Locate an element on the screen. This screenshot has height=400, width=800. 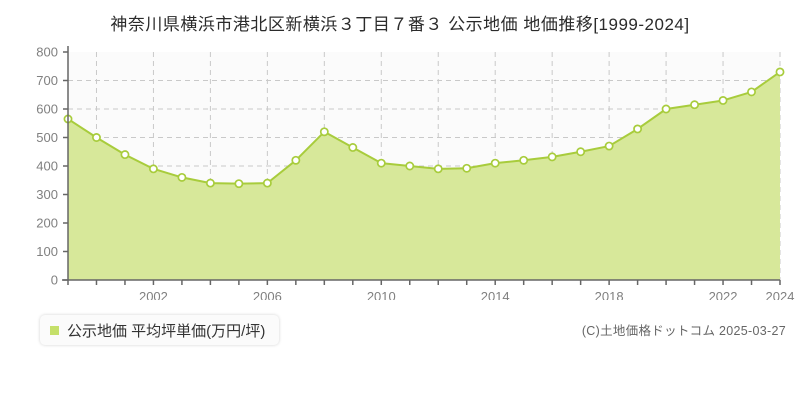
chart-legend: 公示地価 平均坪単価(万円/坪) is located at coordinates (160, 330).